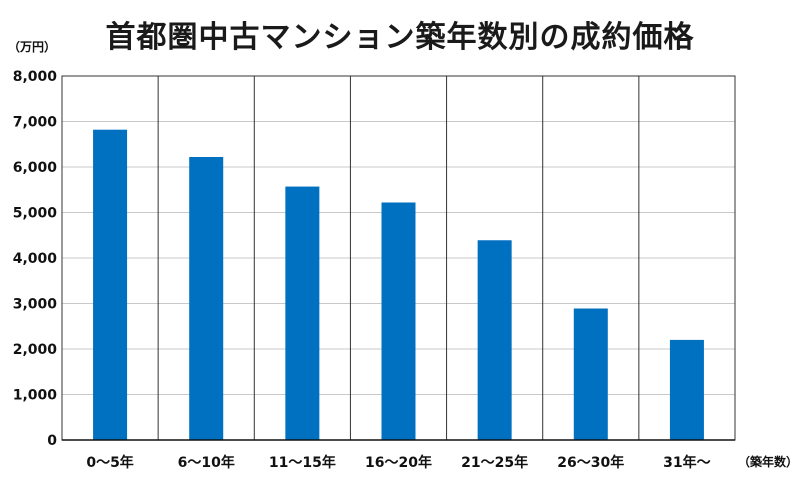  Describe the element at coordinates (35, 350) in the screenshot. I see `y-tick-label: 2,000` at that location.